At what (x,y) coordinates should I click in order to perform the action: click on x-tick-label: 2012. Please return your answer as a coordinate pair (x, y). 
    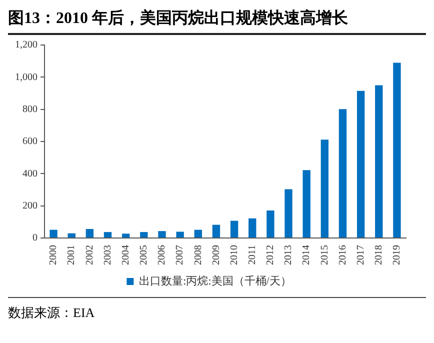
    Looking at the image, I should click on (270, 255).